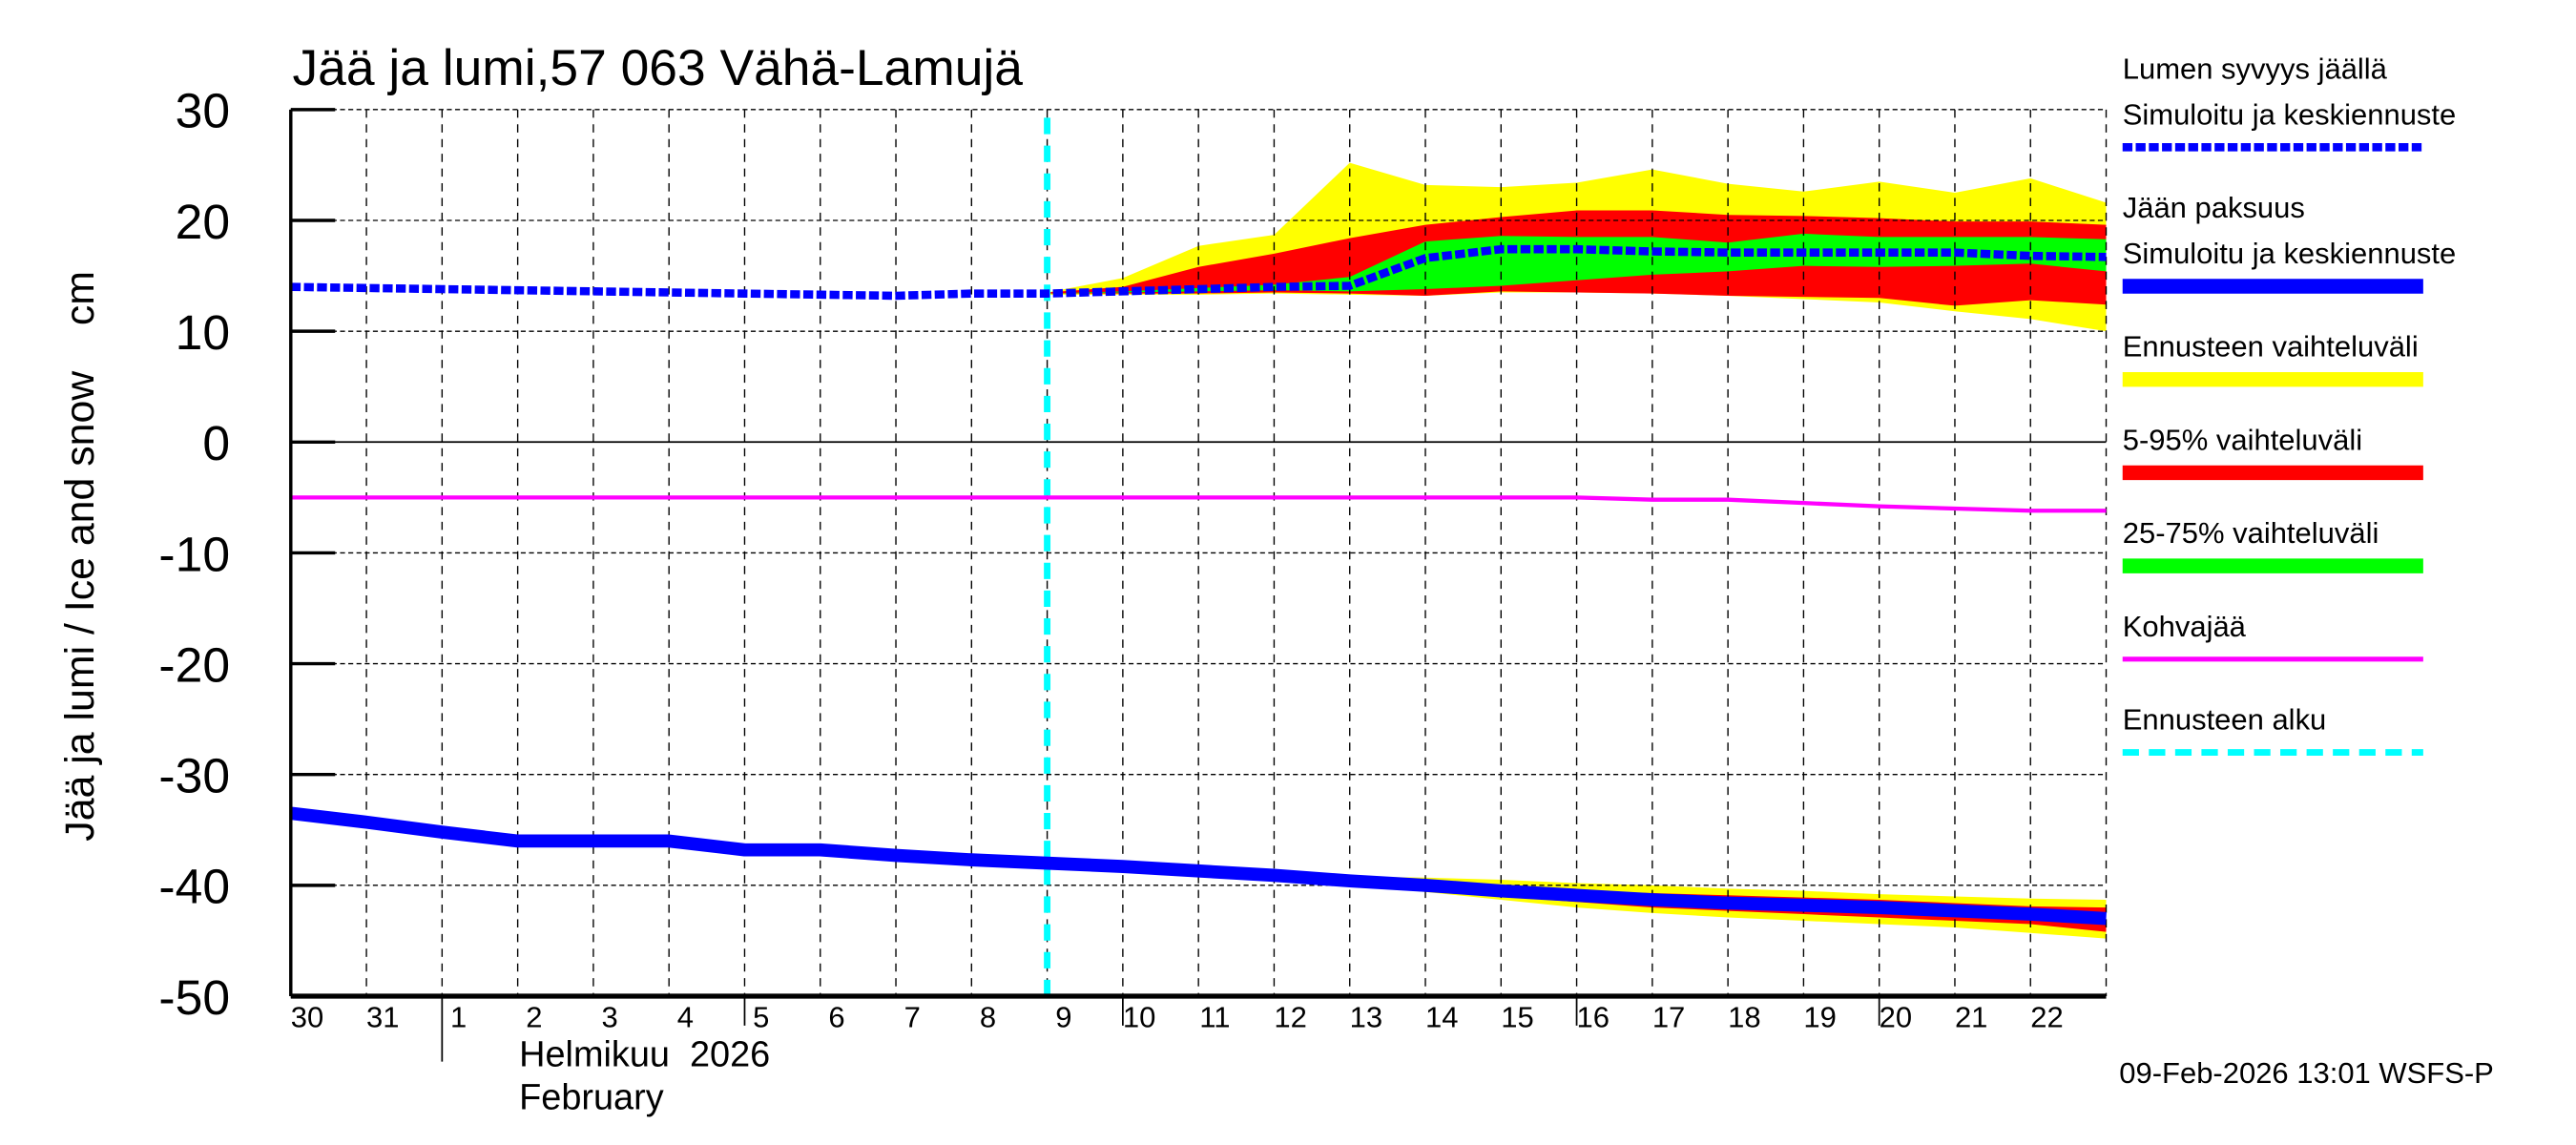 The image size is (2576, 1145). What do you see at coordinates (203, 221) in the screenshot?
I see `y-tick-label: 20` at bounding box center [203, 221].